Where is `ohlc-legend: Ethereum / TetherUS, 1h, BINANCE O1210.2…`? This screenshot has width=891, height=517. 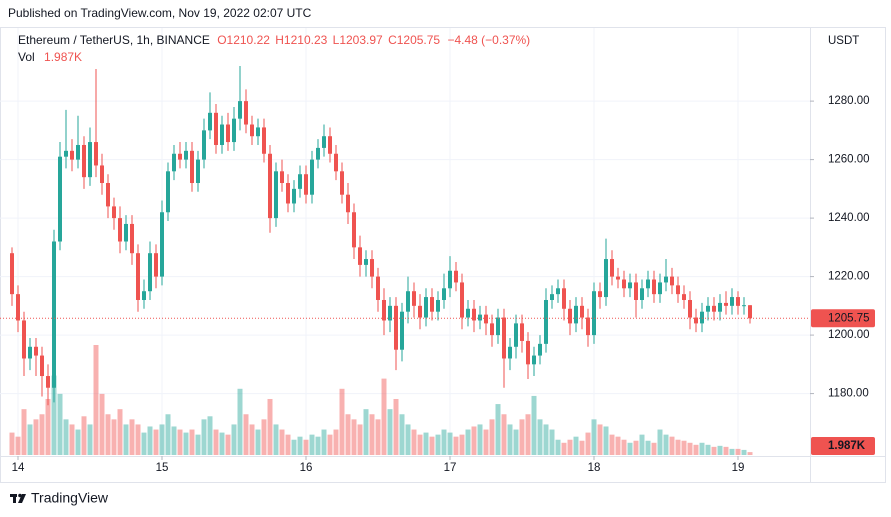
ohlc-legend: Ethereum / TetherUS, 1h, BINANCE O1210.2… is located at coordinates (274, 40).